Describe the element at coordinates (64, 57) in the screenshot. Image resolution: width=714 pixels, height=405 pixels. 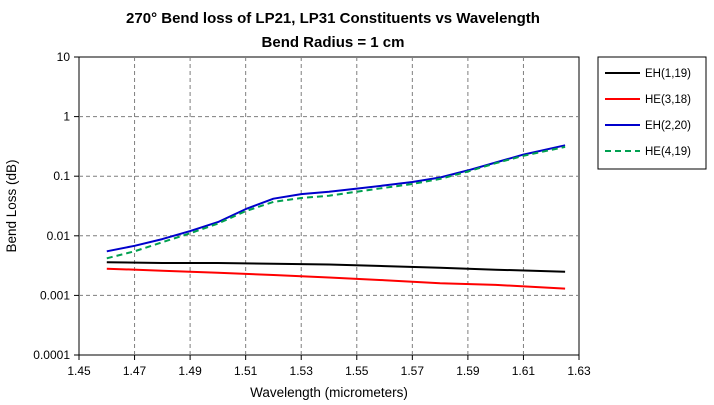
I see `y-tick-label: 10` at that location.